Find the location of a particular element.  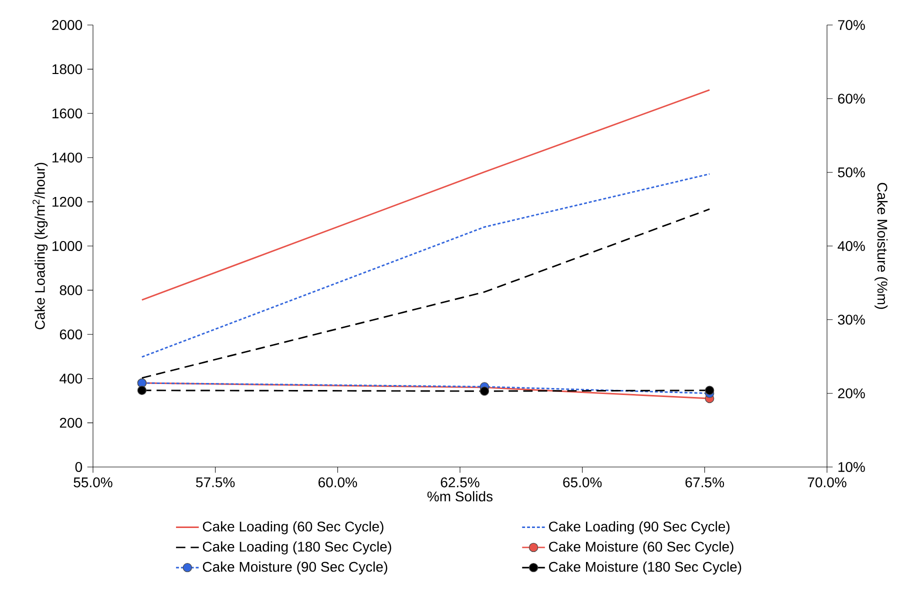

y2-tick-label: 70% is located at coordinates (851, 25).